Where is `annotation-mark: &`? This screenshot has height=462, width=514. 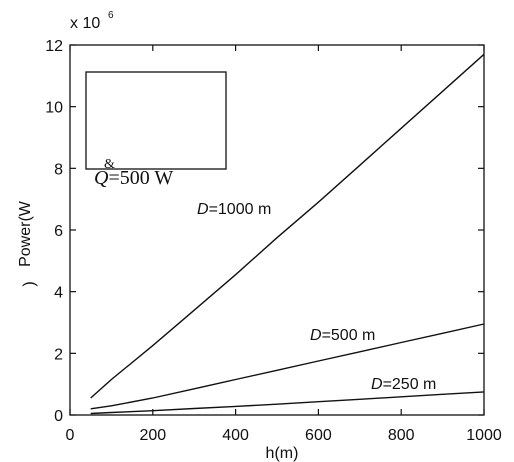
annotation-mark: & is located at coordinates (109, 164).